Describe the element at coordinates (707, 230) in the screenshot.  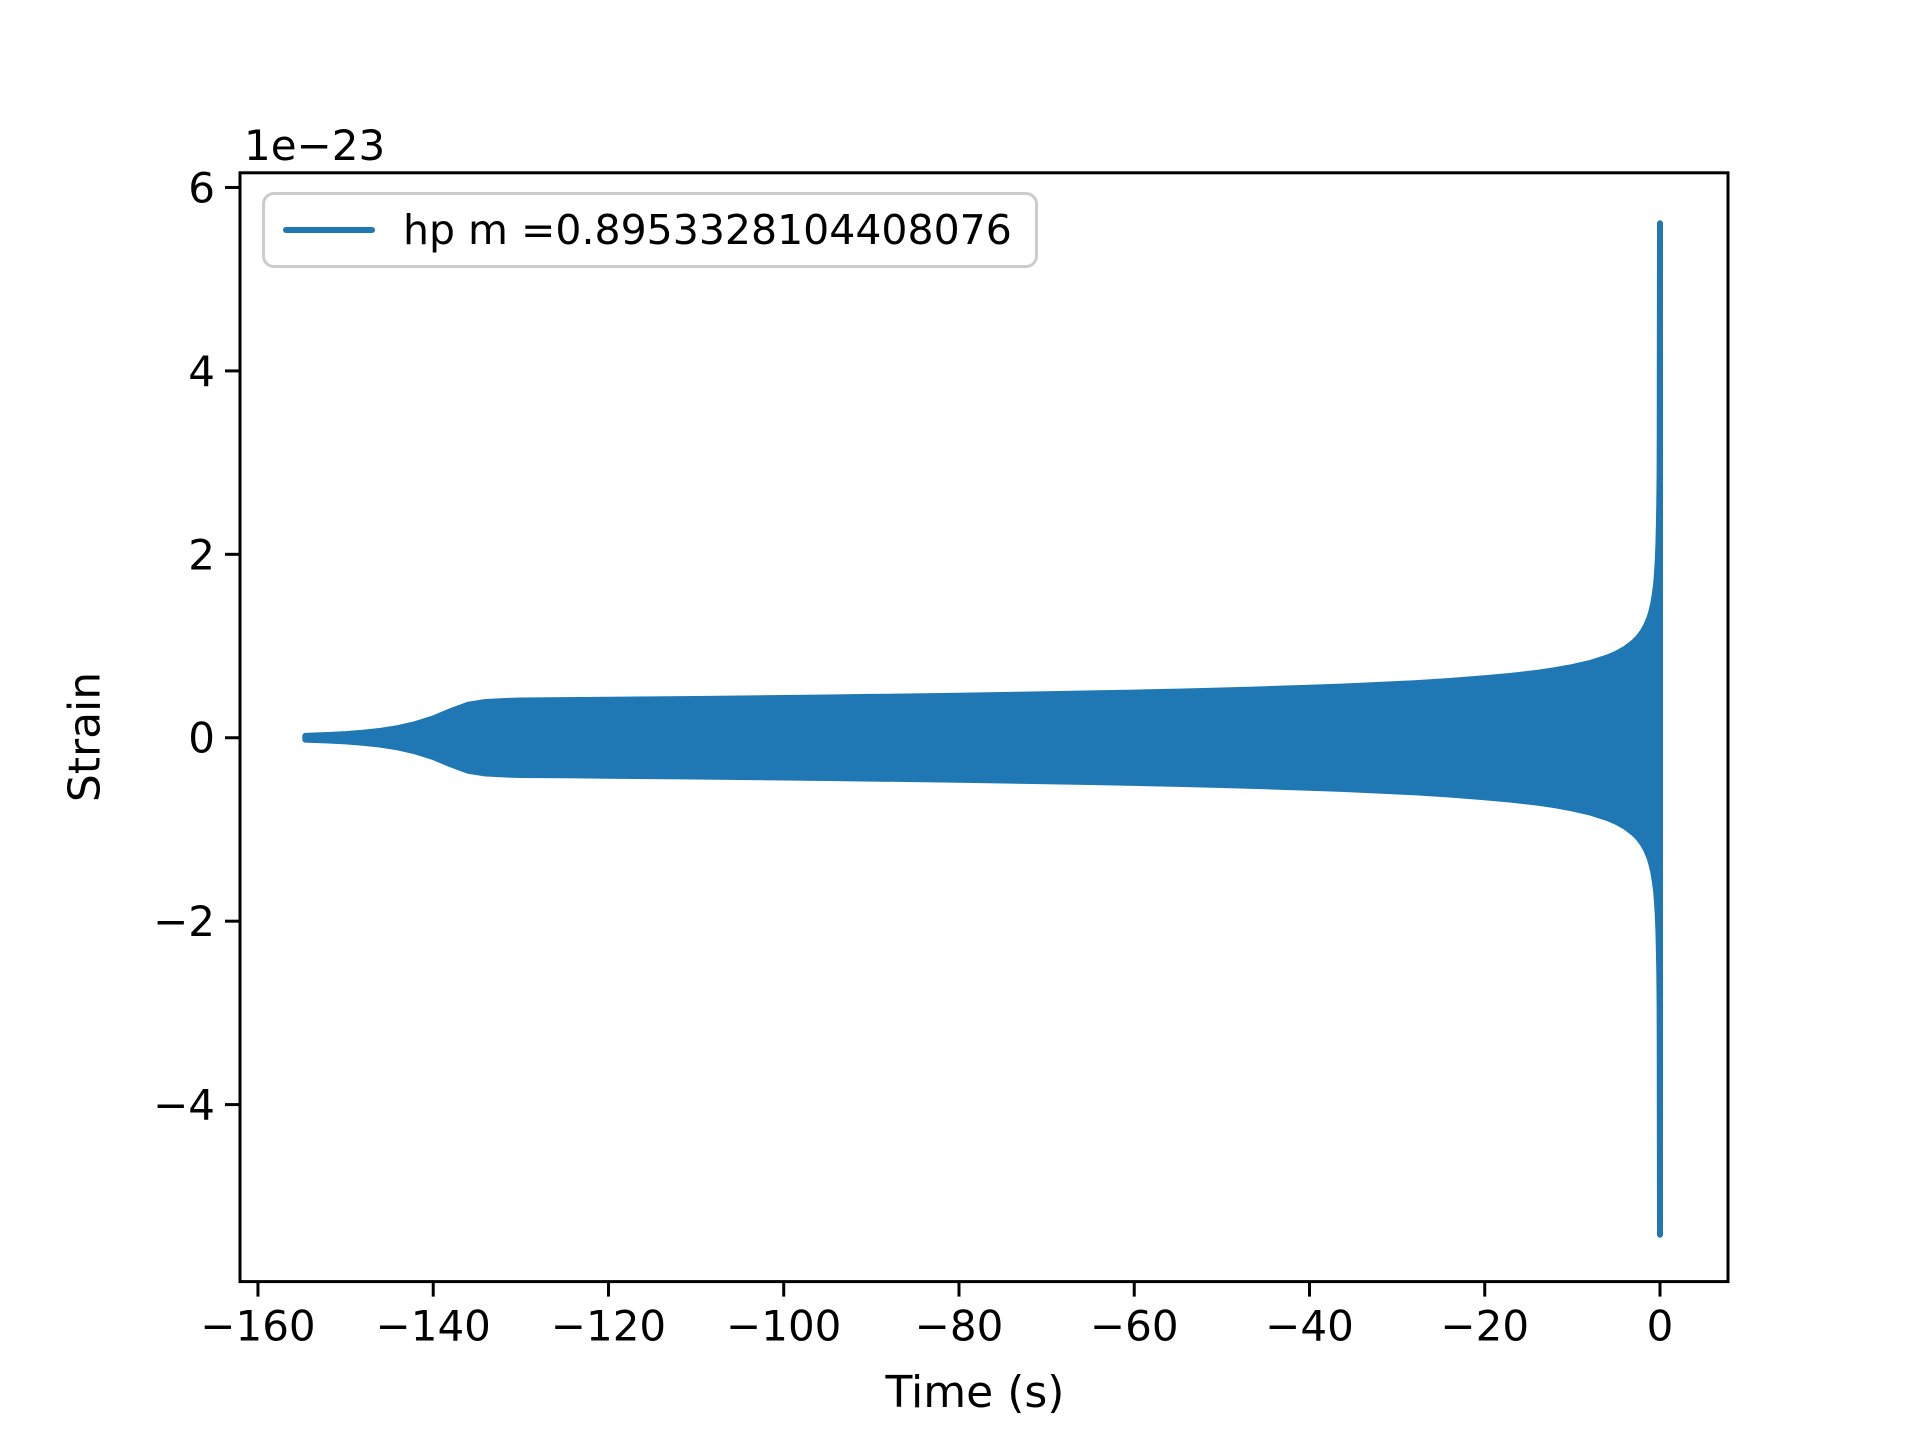
I see `legend-label: hp m =0.8953328104408076` at that location.